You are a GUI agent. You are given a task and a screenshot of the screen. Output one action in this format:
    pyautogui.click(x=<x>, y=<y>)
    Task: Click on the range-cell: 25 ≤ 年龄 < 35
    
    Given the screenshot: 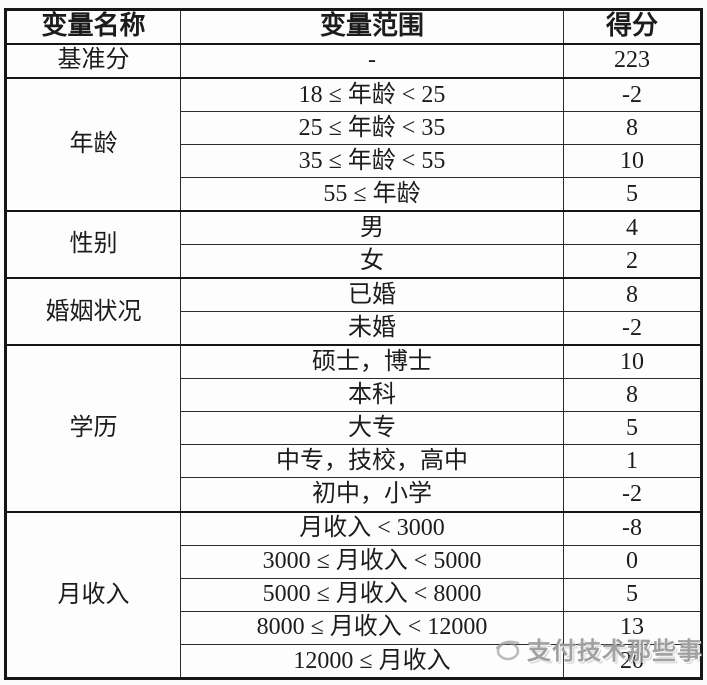 What is the action you would take?
    pyautogui.click(x=372, y=127)
    